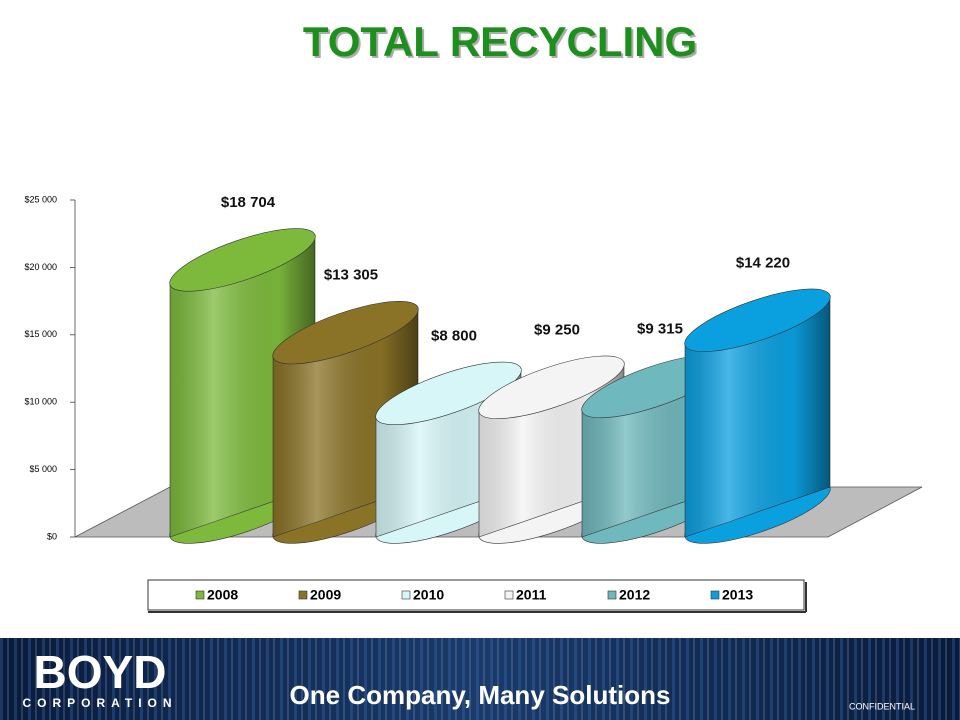 This screenshot has width=960, height=720. What do you see at coordinates (40, 402) in the screenshot?
I see `y-tick-label: $10 000` at bounding box center [40, 402].